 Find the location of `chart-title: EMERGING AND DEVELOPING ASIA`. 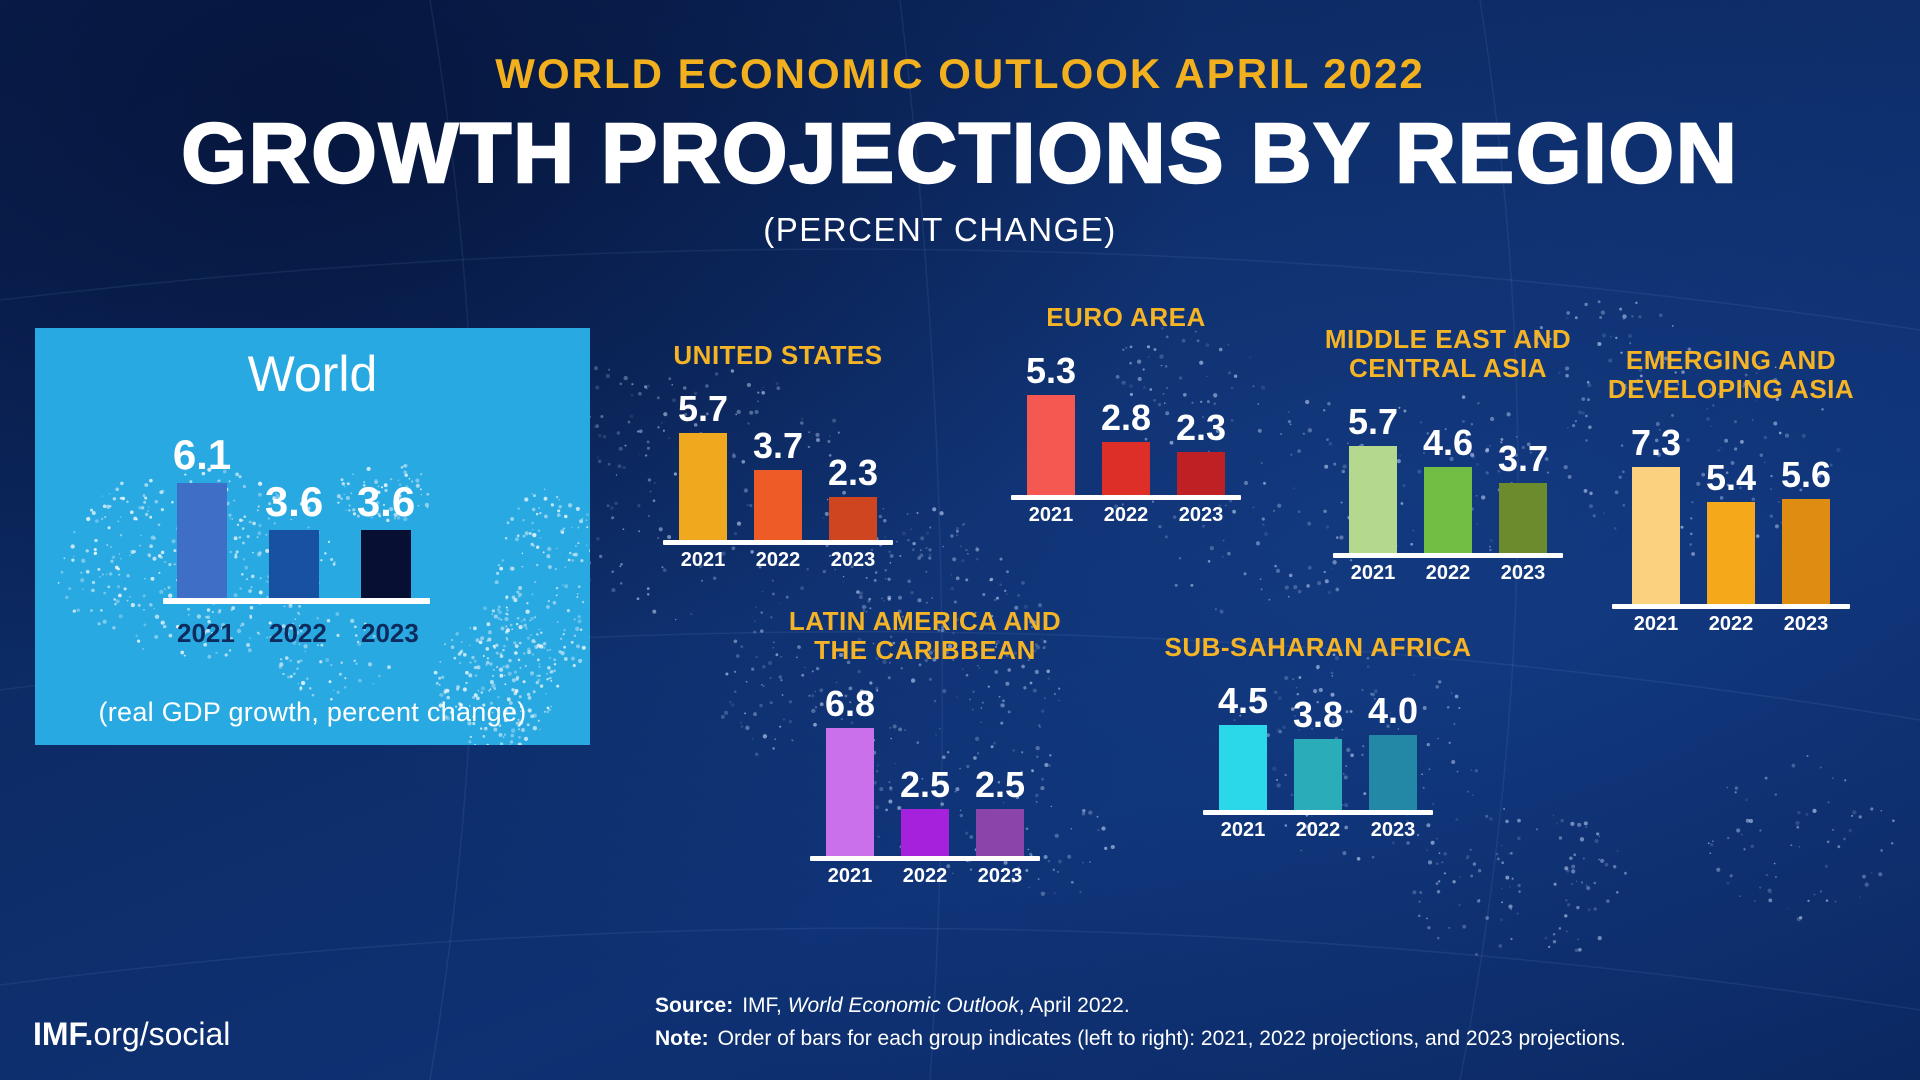

chart-title: EMERGING AND DEVELOPING ASIA is located at coordinates (1731, 374).